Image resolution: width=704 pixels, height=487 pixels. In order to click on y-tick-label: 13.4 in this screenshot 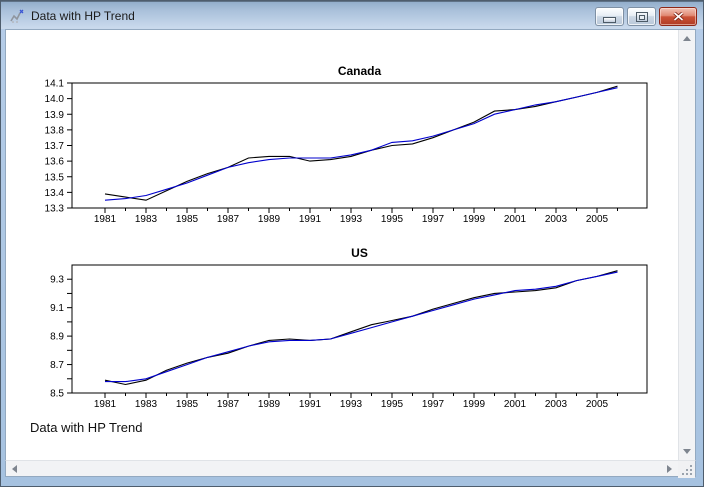, I will do `click(55, 193)`.